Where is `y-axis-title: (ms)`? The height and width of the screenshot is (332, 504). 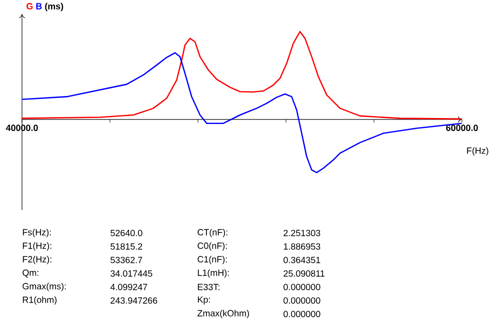
y-axis-title: (ms) is located at coordinates (54, 7).